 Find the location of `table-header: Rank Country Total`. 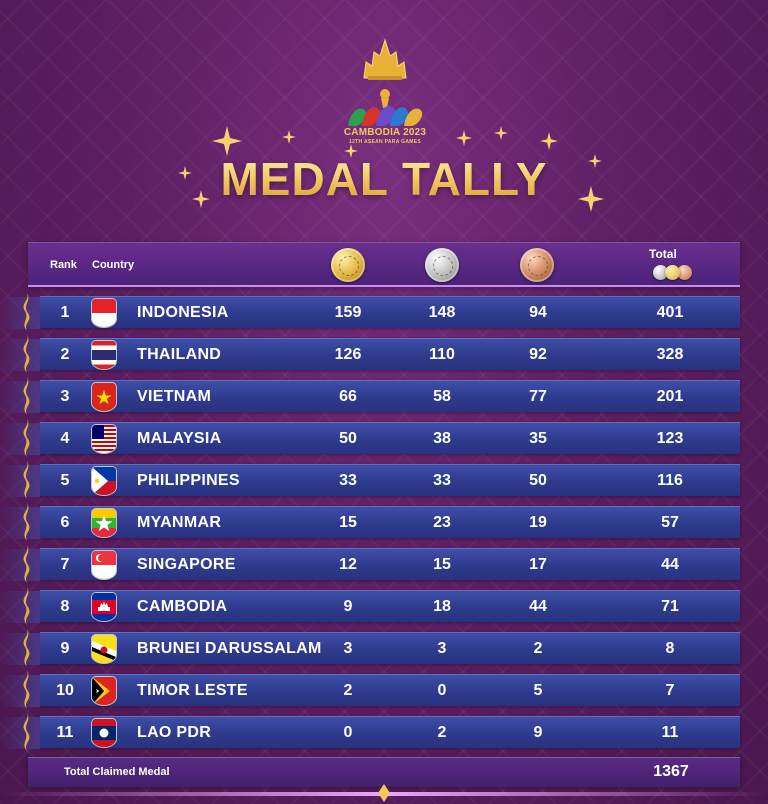

table-header: Rank Country Total is located at coordinates (384, 264).